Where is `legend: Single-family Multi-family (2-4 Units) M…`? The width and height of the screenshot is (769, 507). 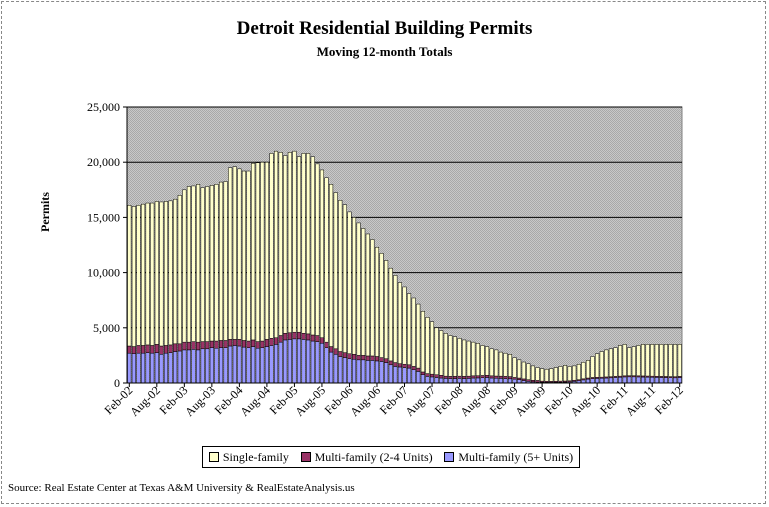 legend: Single-family Multi-family (2-4 Units) M… is located at coordinates (391, 457).